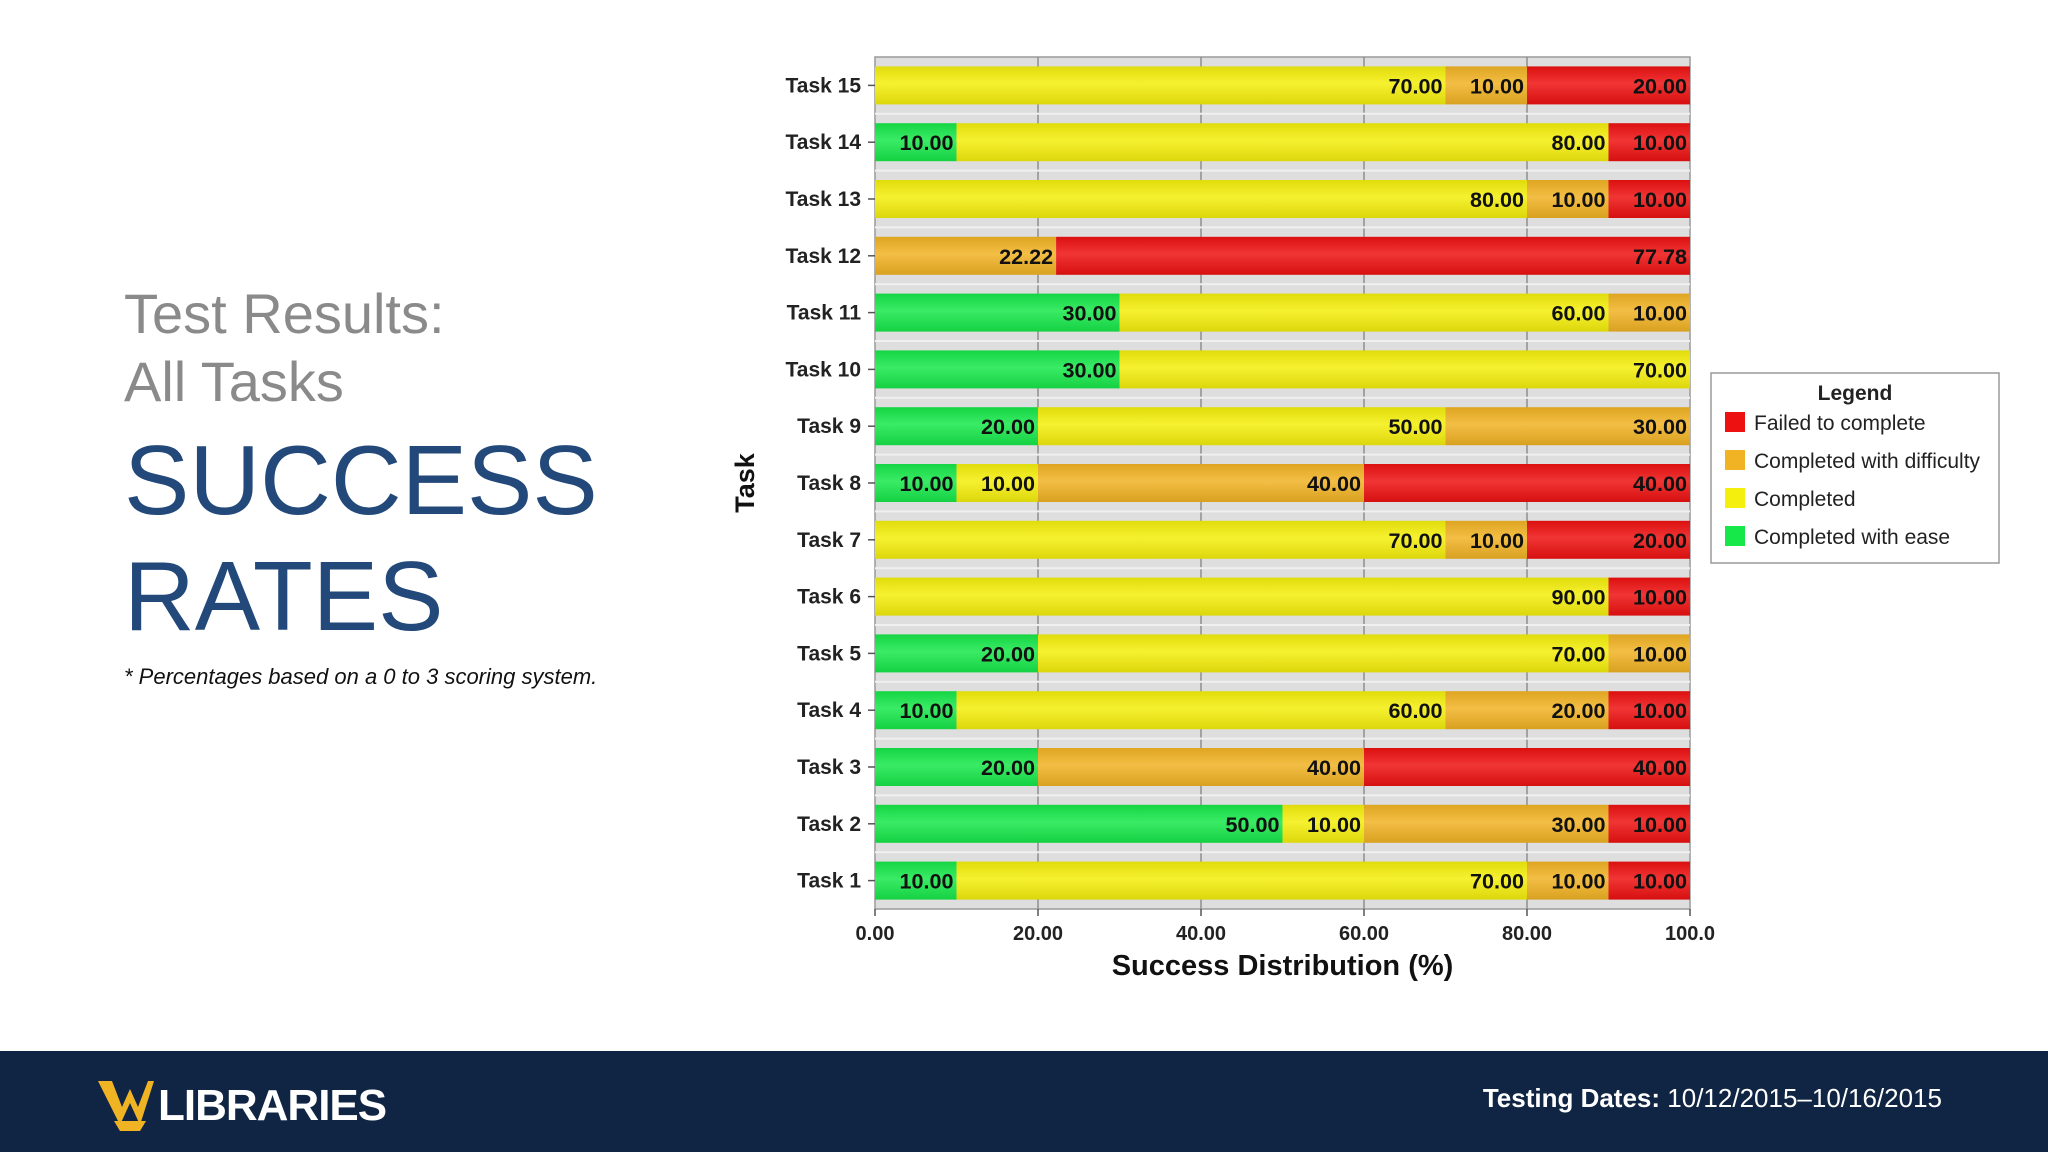 The width and height of the screenshot is (2048, 1152). I want to click on bar-row: 22.22 77.78, so click(1282, 255).